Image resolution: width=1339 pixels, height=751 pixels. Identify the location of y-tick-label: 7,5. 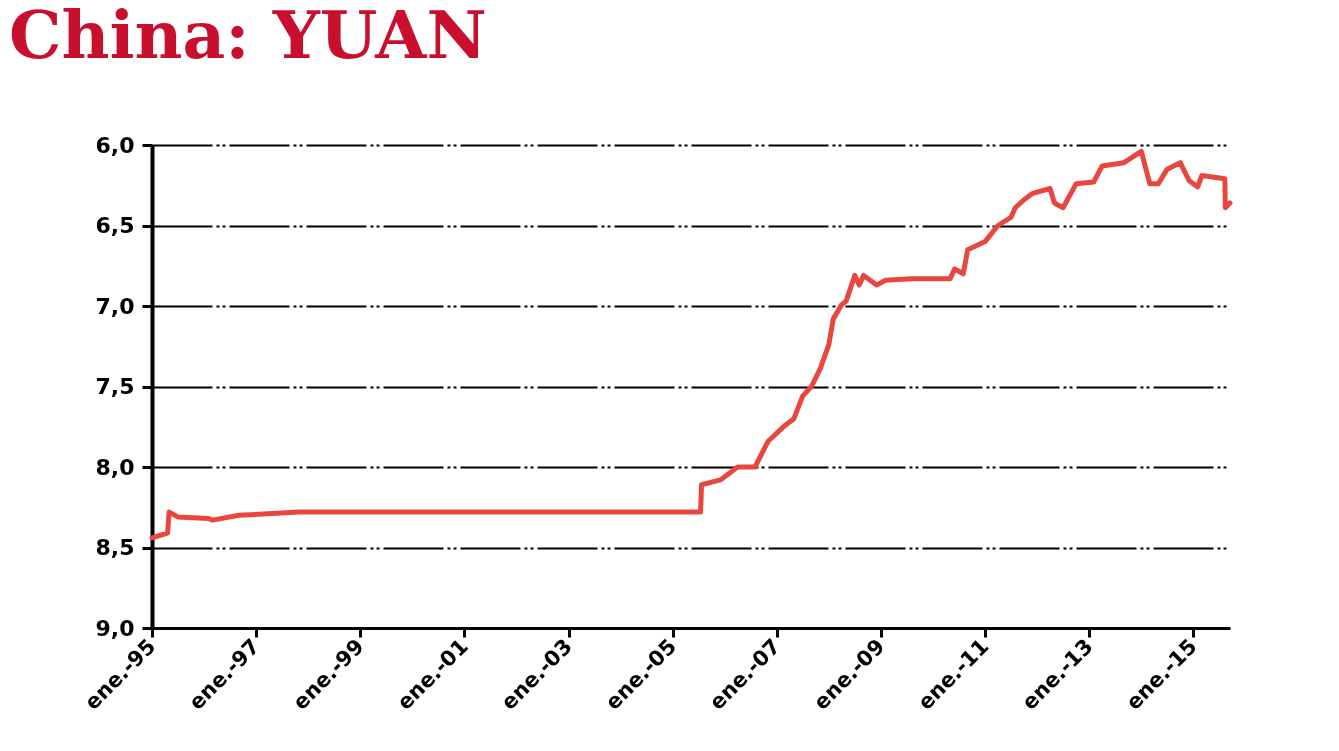
(115, 386).